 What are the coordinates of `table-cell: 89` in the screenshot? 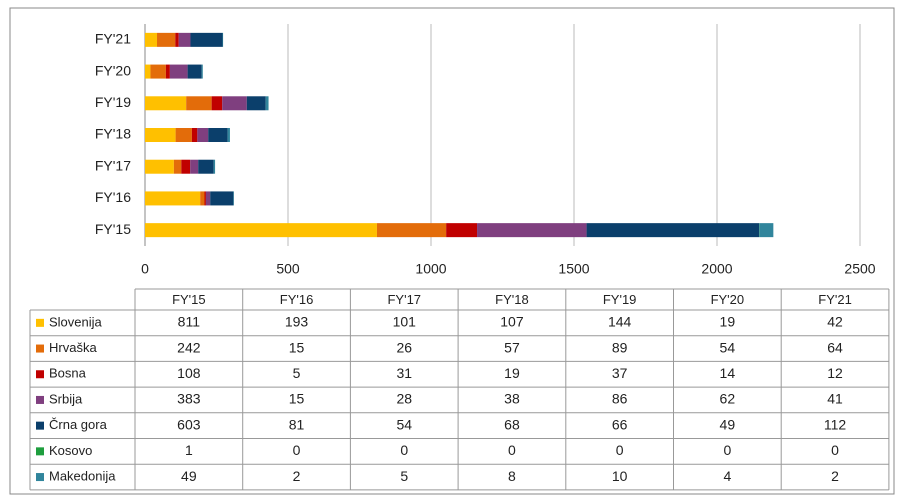 It's located at (620, 347).